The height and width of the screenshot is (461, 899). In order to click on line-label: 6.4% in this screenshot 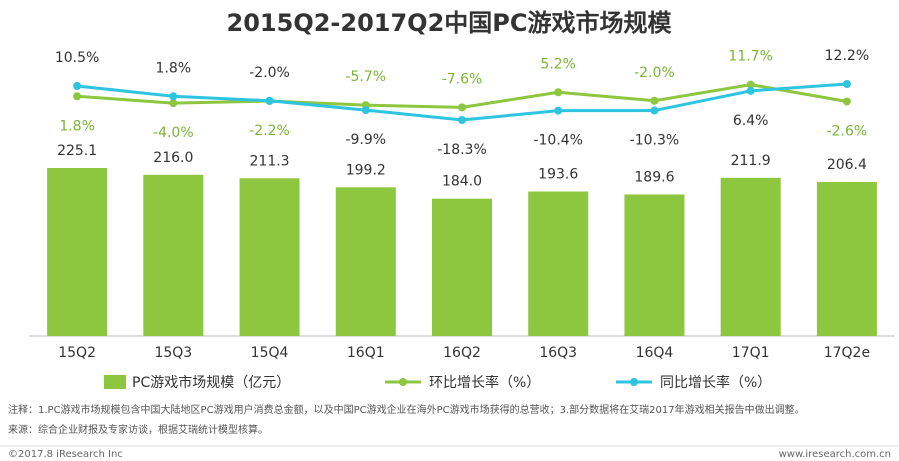, I will do `click(751, 121)`.